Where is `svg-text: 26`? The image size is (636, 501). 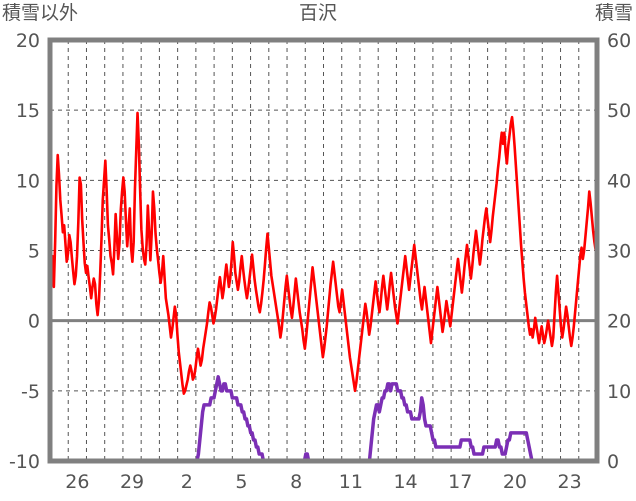 svg-text: 26 is located at coordinates (77, 482).